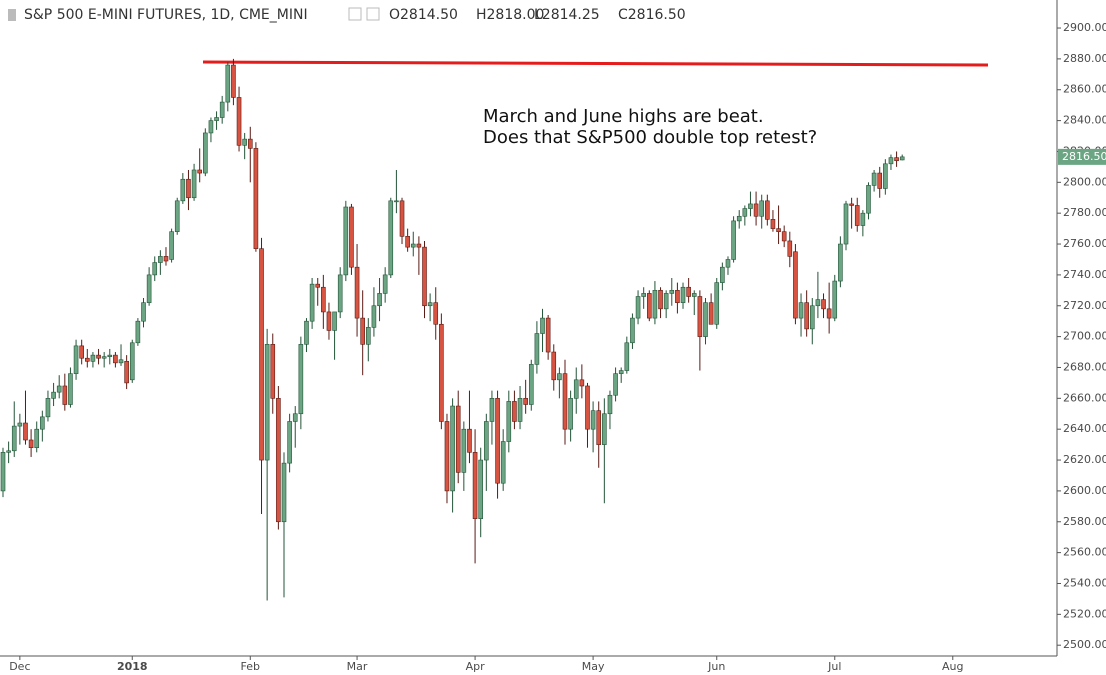 The height and width of the screenshot is (675, 1106). I want to click on y-tick-label: 2720.00, so click(1084, 305).